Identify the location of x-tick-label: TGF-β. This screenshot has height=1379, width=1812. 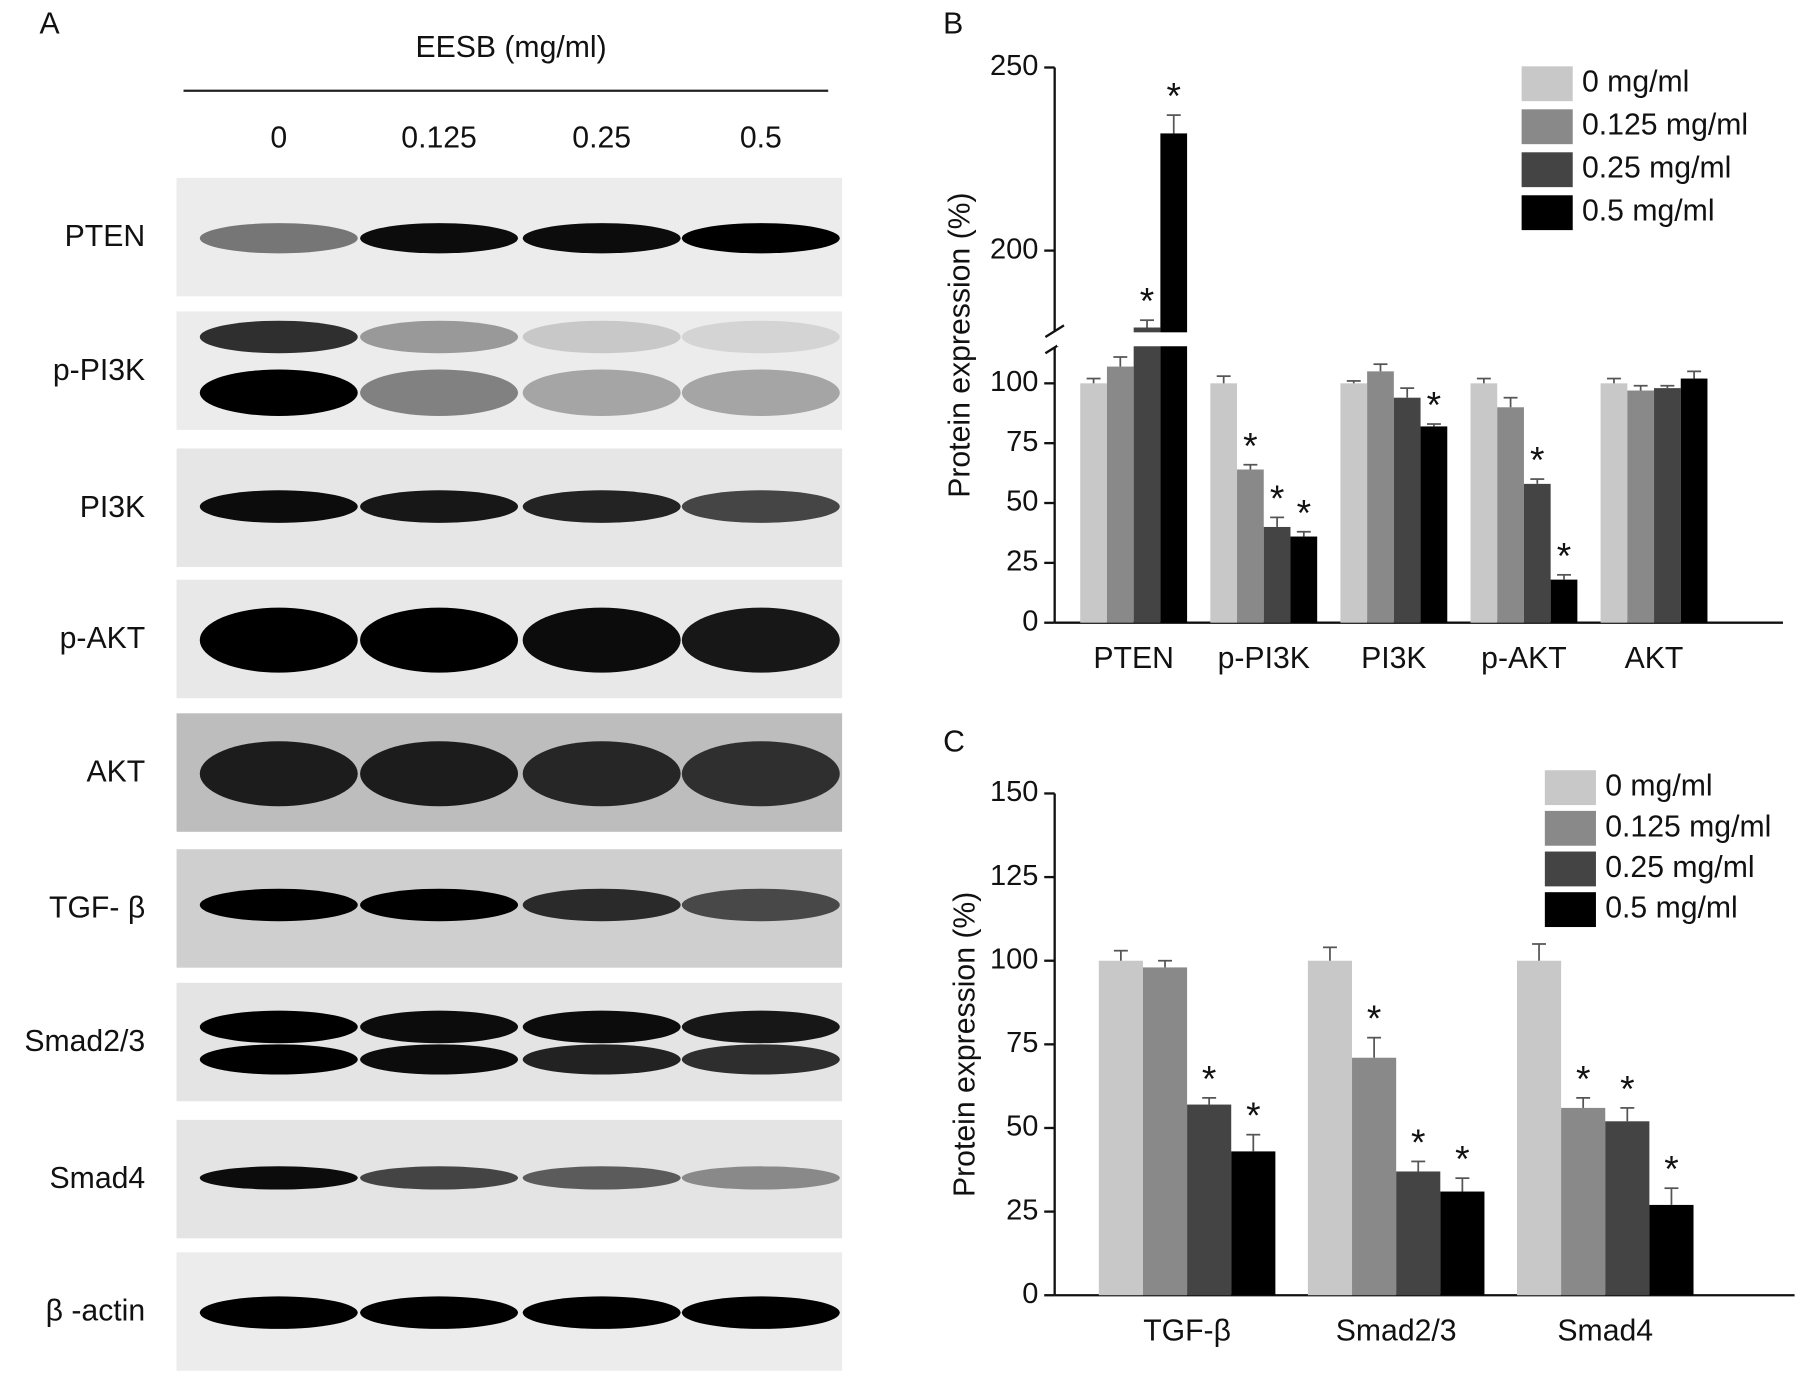
(1187, 1330).